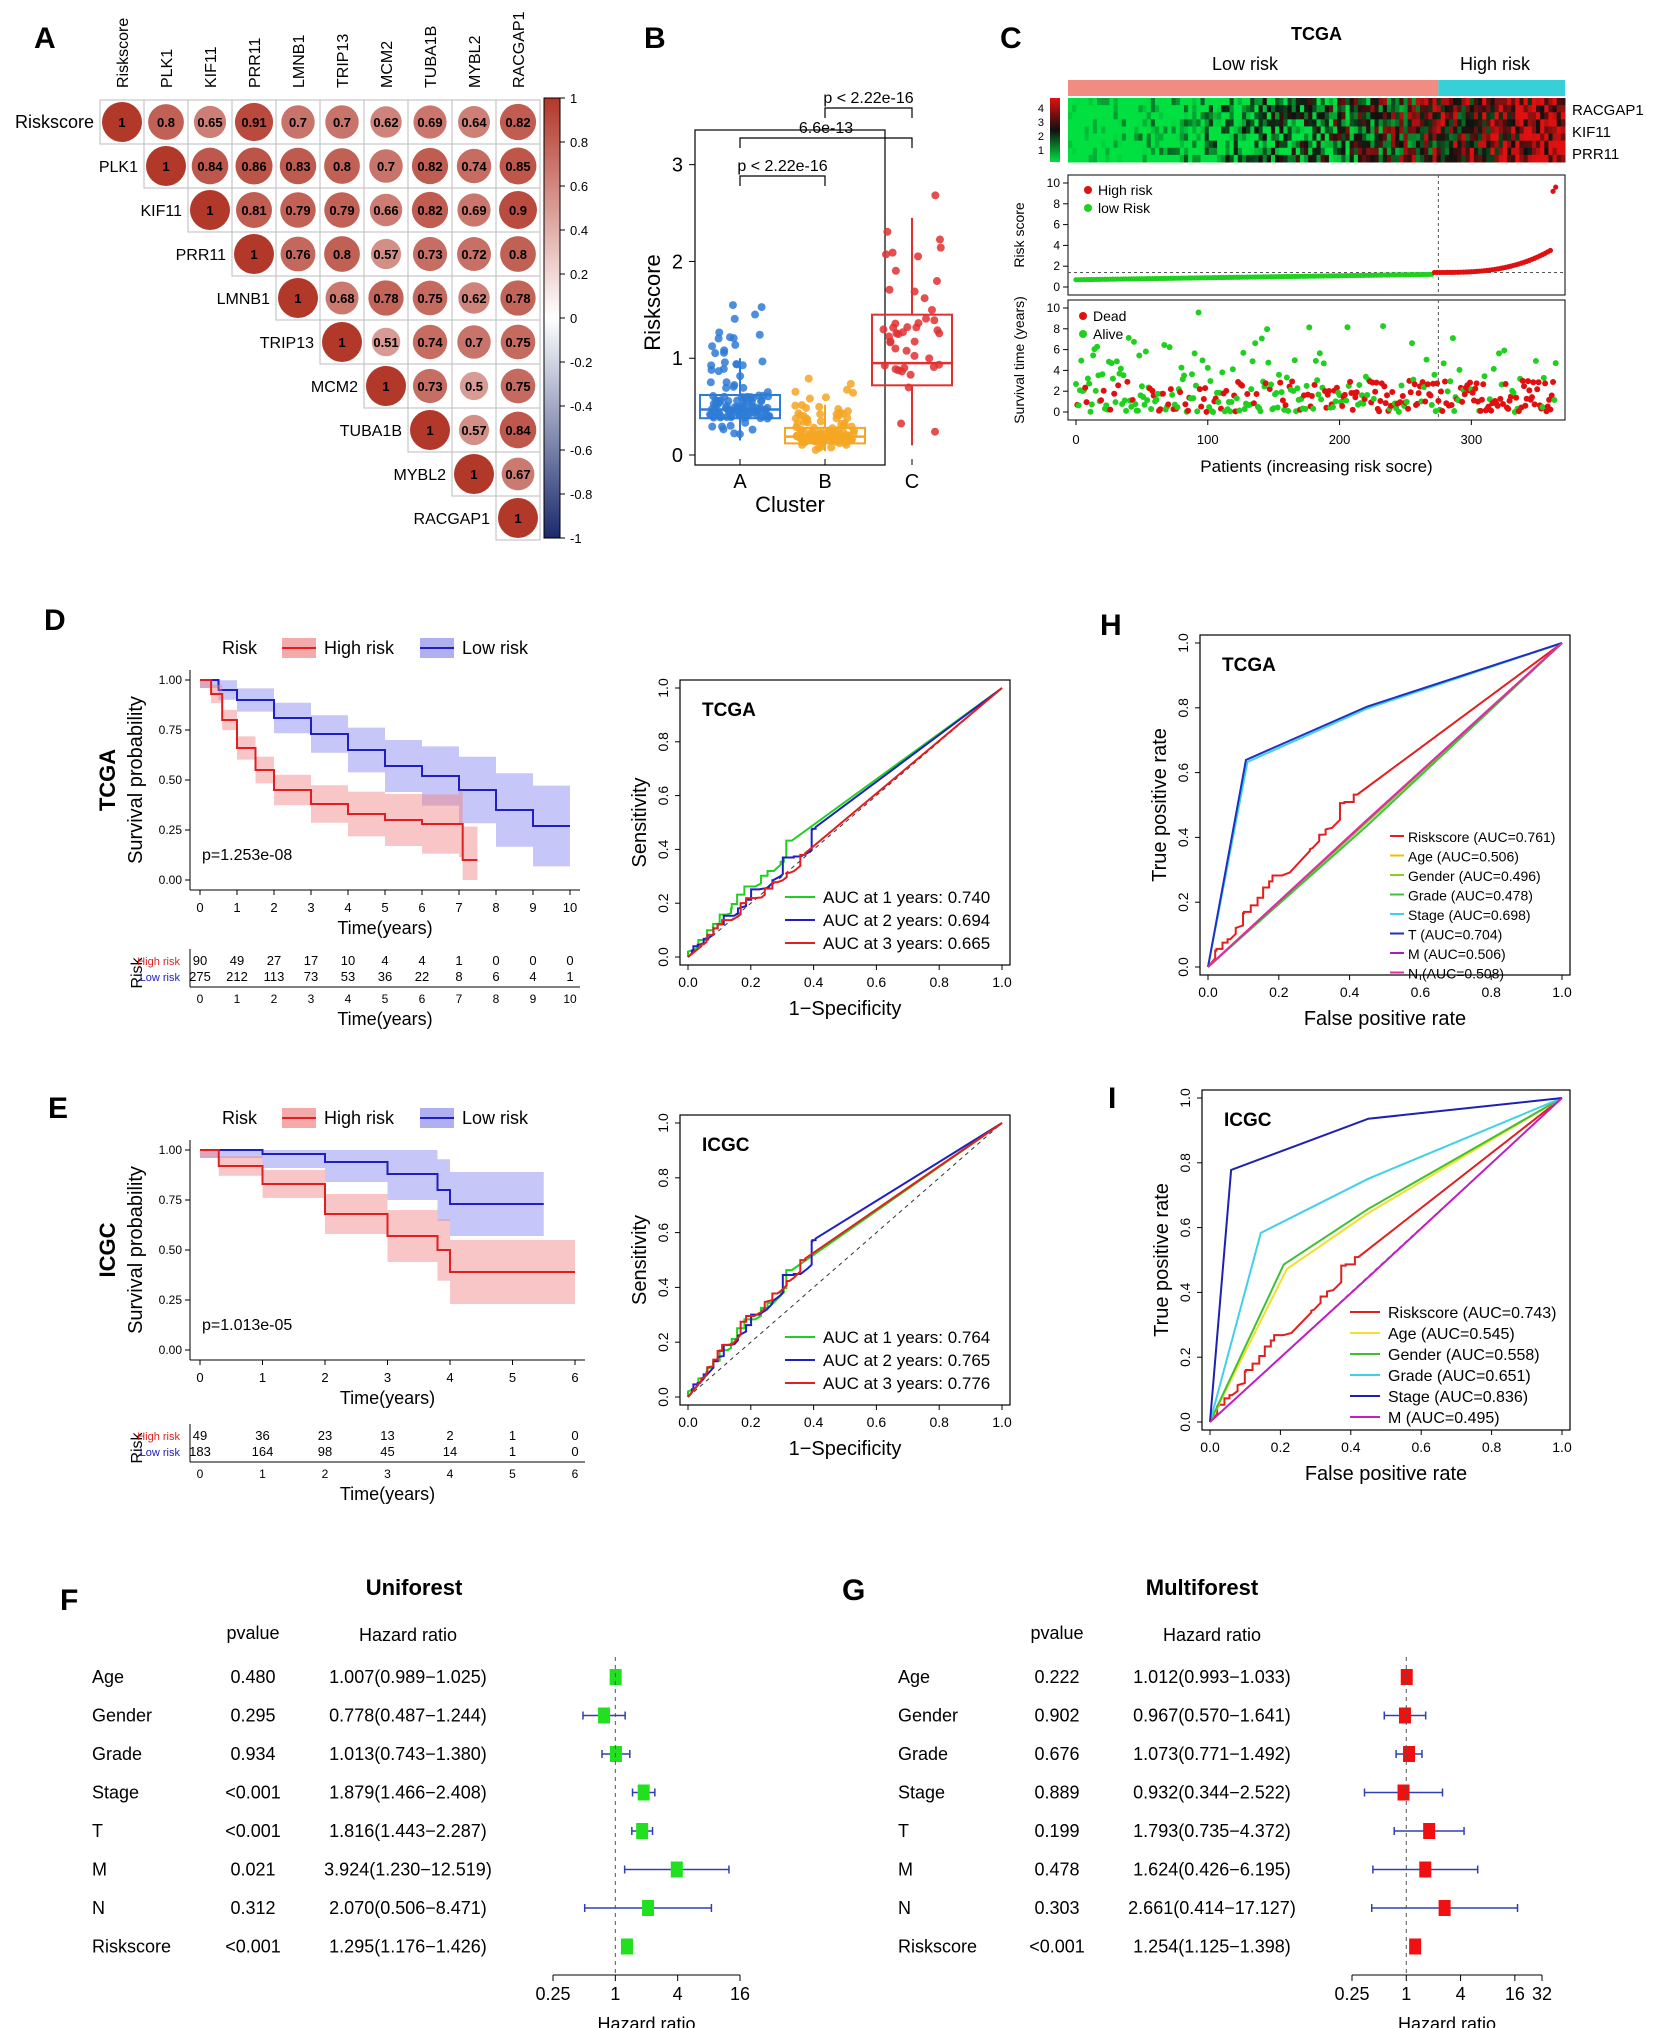  I want to click on forest-row-name-T: T, so click(903, 1831).